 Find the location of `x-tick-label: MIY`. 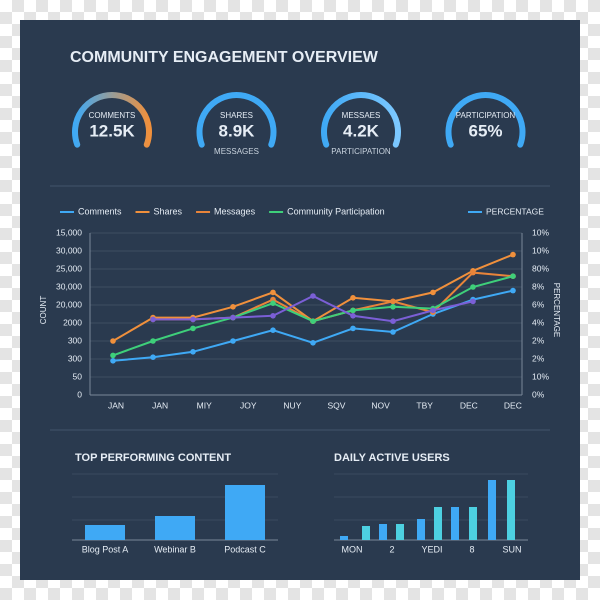

x-tick-label: MIY is located at coordinates (204, 405).